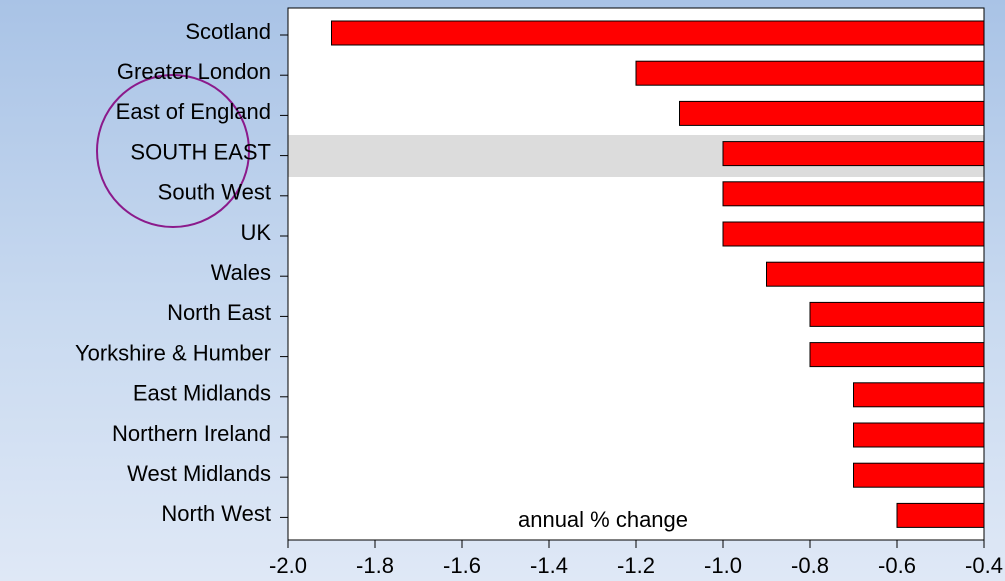 Image resolution: width=1005 pixels, height=581 pixels. What do you see at coordinates (549, 565) in the screenshot?
I see `x-tick-label: -1.4` at bounding box center [549, 565].